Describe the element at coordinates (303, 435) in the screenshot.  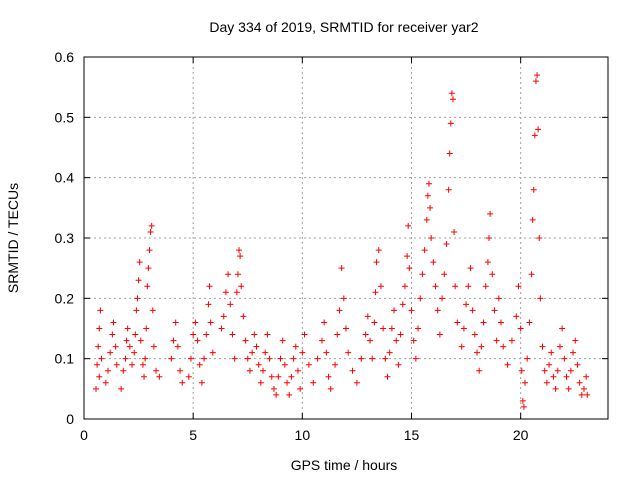
I see `x-tick-label: 10` at that location.